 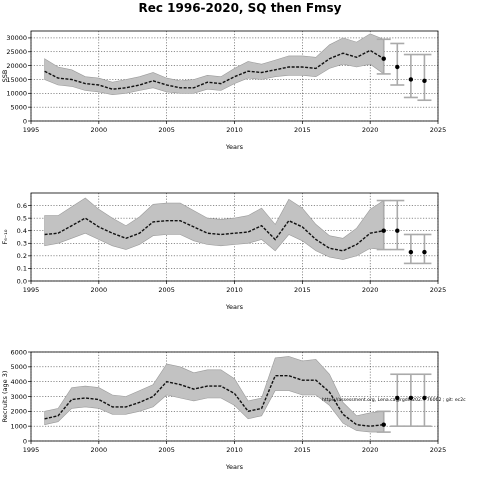 I want to click on y-tick-label: 20000, so click(x=16, y=66).